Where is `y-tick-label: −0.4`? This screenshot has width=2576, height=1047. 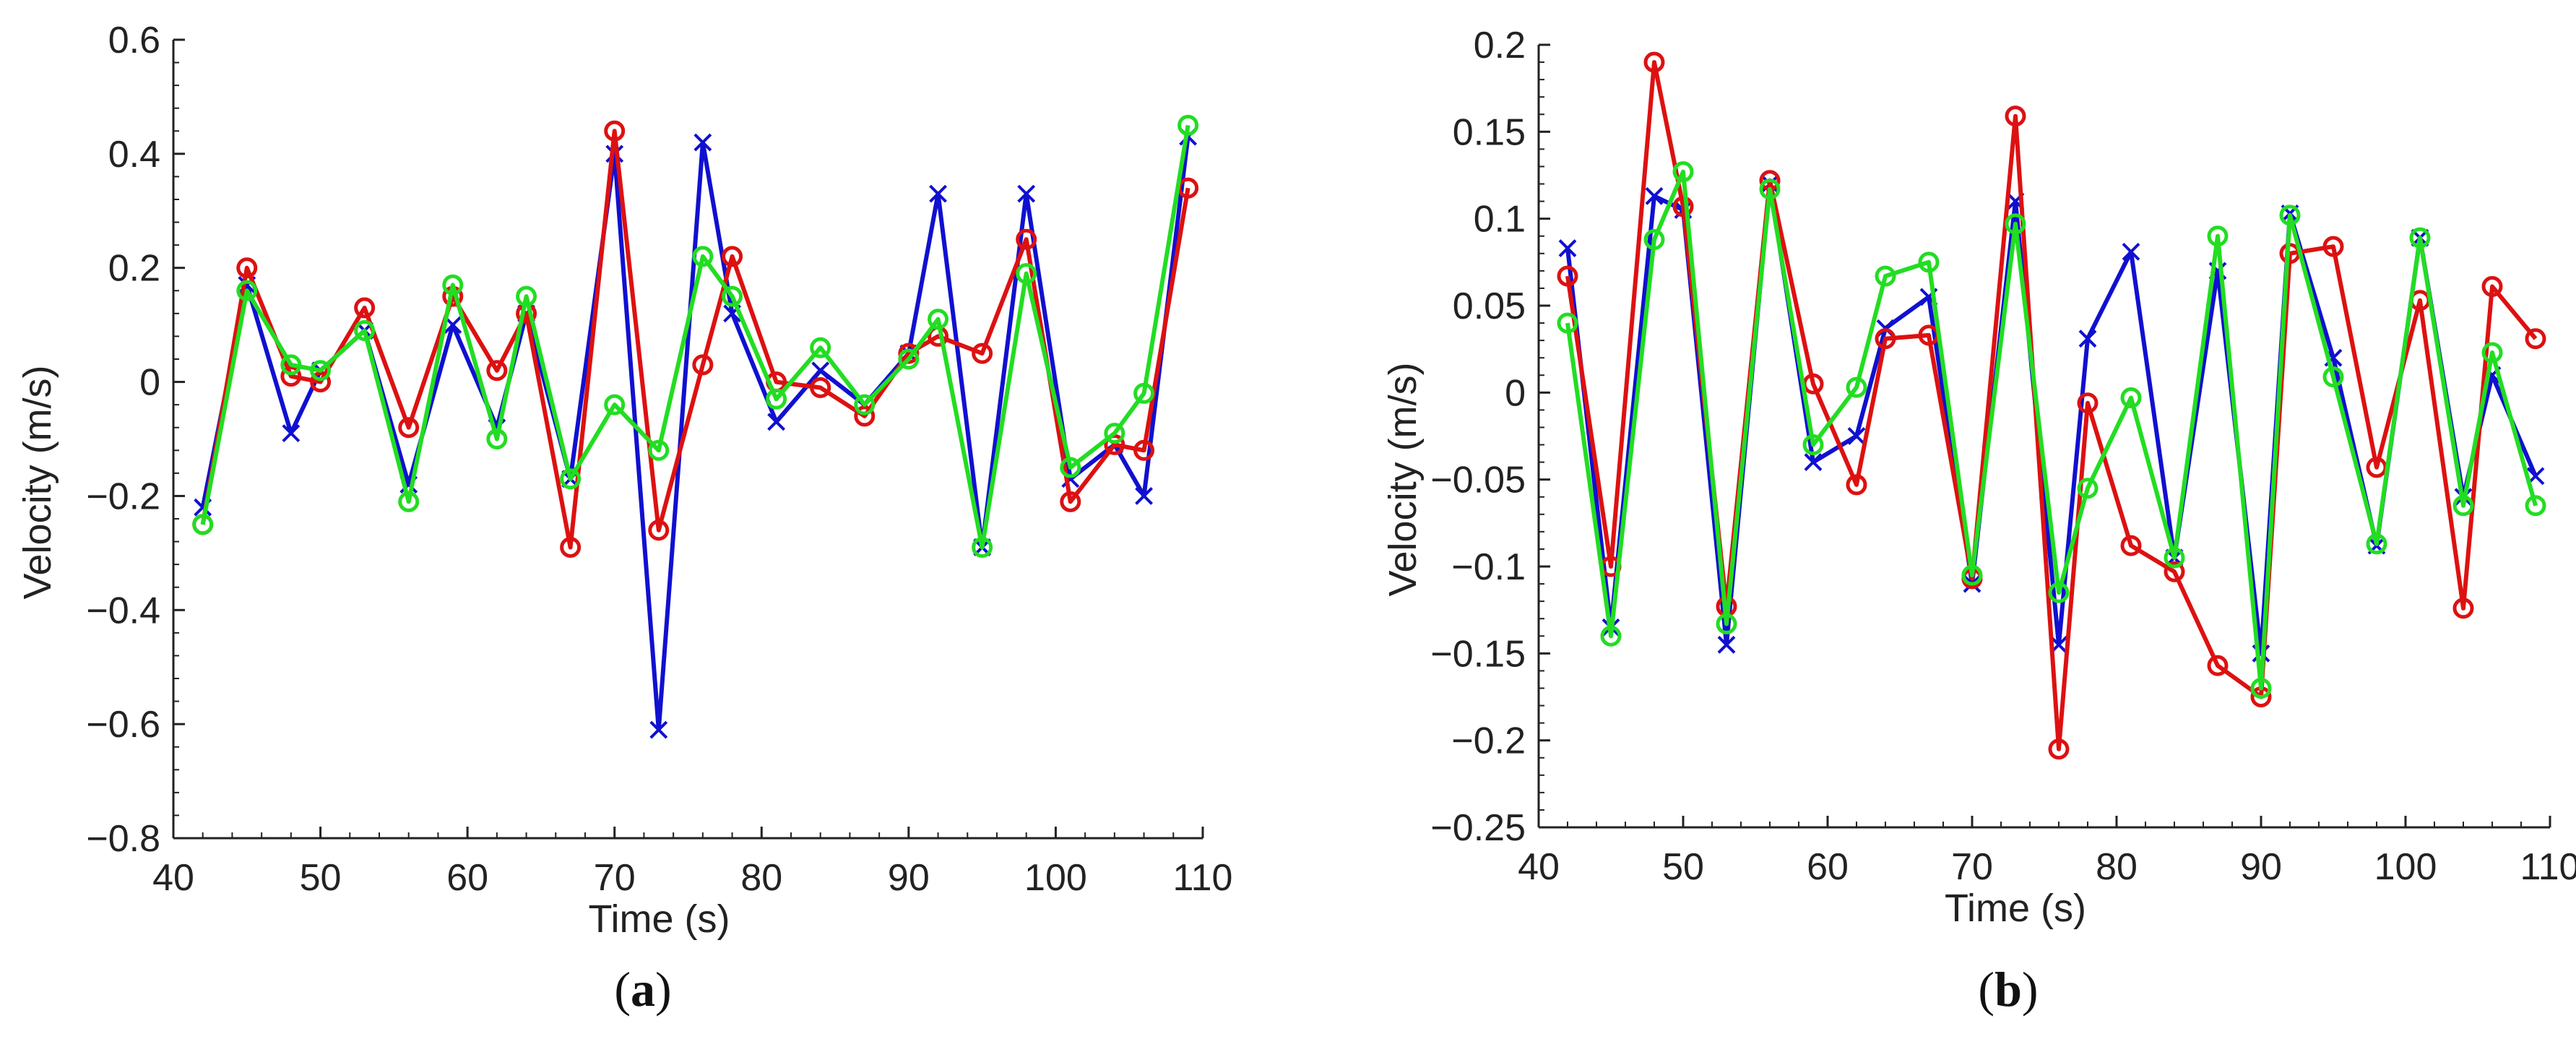 y-tick-label: −0.4 is located at coordinates (123, 611).